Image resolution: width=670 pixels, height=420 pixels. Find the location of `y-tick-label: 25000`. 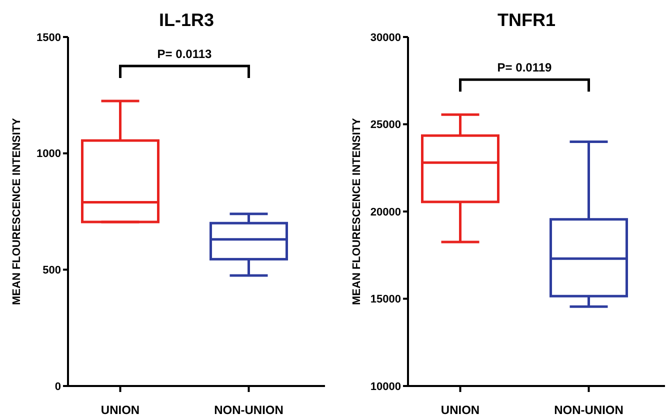

y-tick-label: 25000 is located at coordinates (385, 125).